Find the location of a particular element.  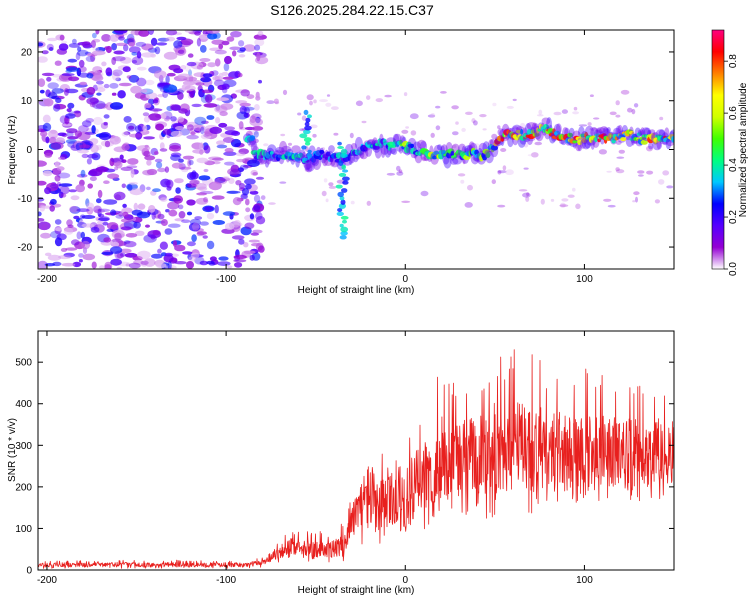

spectrogram-y-tick-label: 10 is located at coordinates (27, 101).